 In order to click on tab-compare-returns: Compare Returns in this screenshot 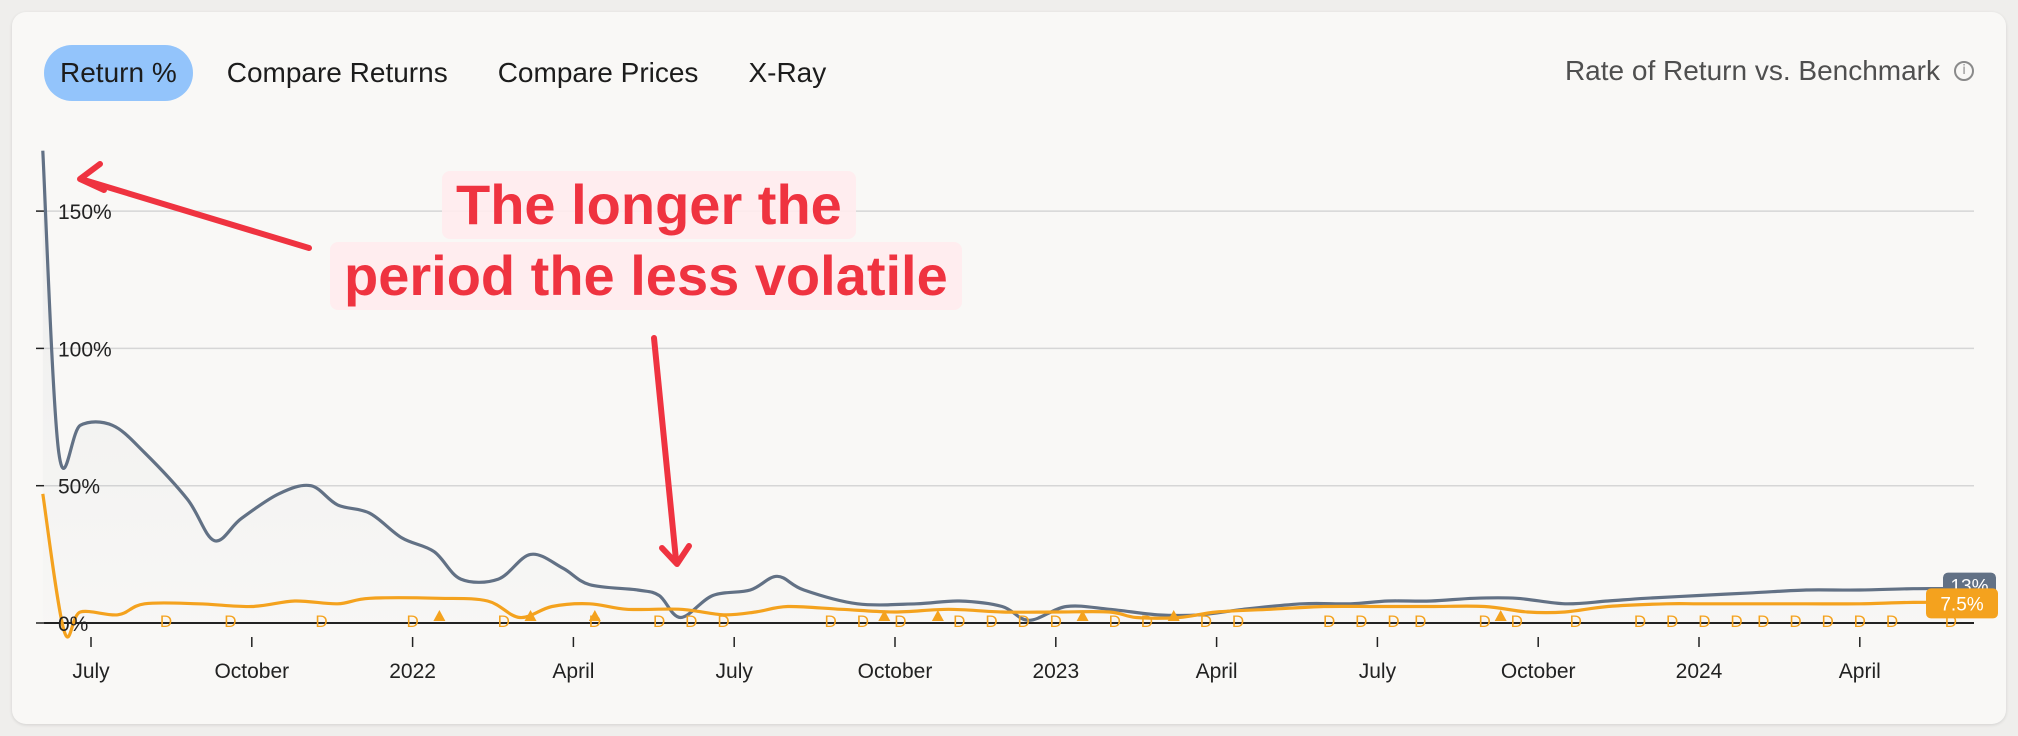, I will do `click(337, 72)`.